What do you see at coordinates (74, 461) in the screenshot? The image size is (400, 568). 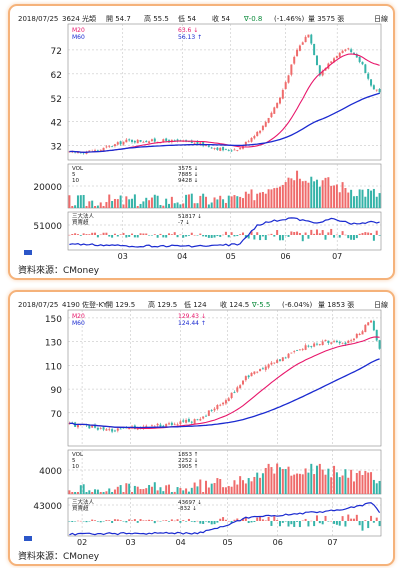 I see `volume-legend-label: 5` at bounding box center [74, 461].